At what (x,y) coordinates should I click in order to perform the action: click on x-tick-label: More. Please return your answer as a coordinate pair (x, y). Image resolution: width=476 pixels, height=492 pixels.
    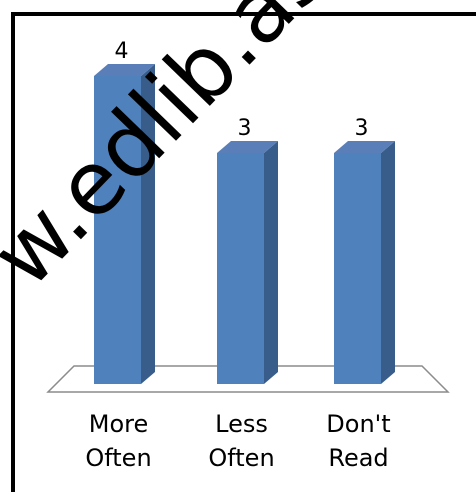
    Looking at the image, I should click on (119, 424).